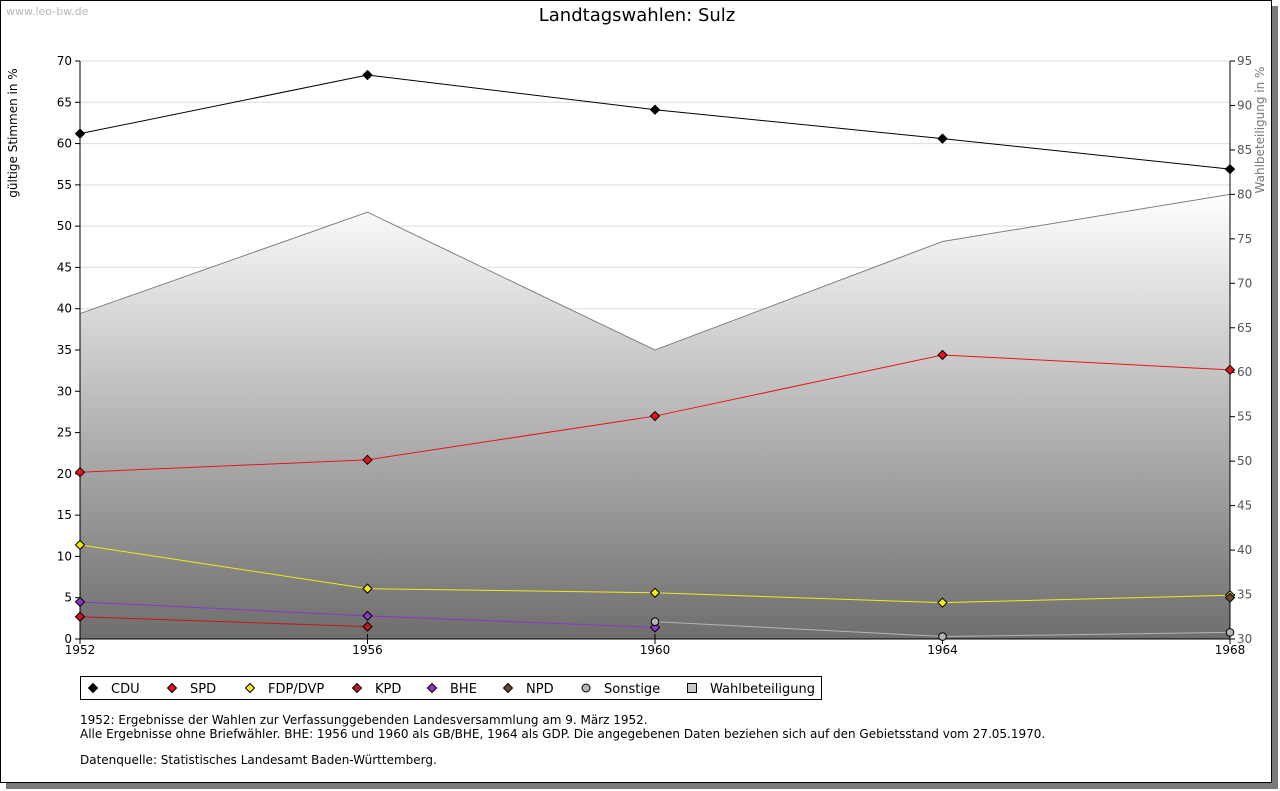  I want to click on y-tick-label-35: 35, so click(64, 350).